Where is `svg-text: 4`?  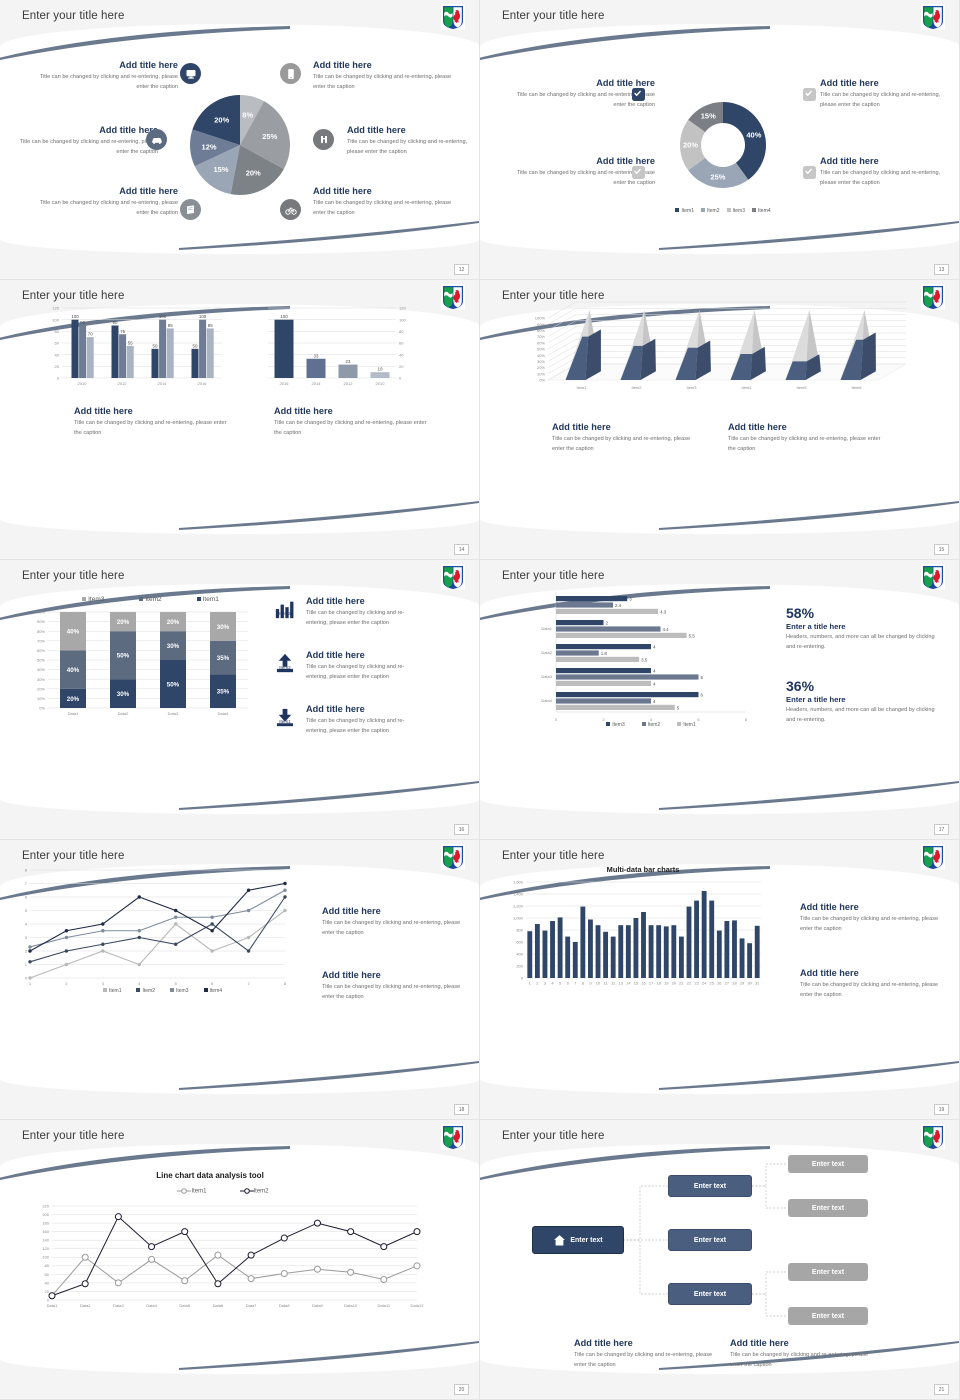 svg-text: 4 is located at coordinates (139, 983).